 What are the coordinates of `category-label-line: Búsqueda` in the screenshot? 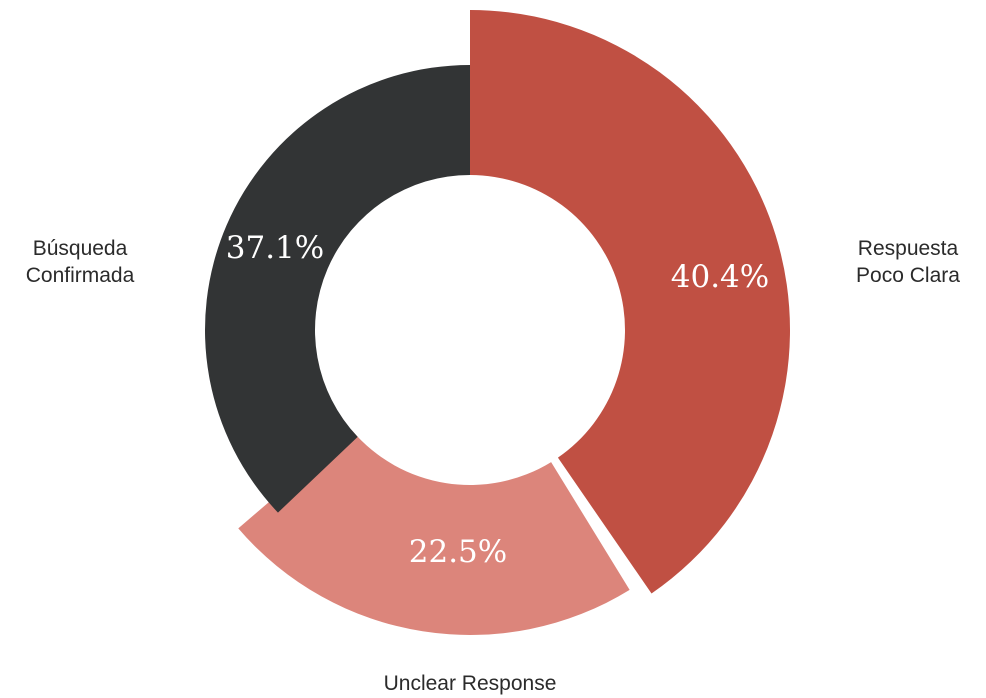 It's located at (80, 248).